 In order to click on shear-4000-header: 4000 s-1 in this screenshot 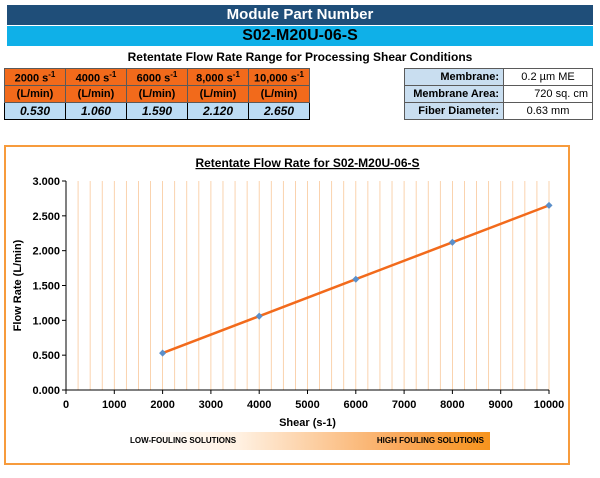, I will do `click(96, 77)`.